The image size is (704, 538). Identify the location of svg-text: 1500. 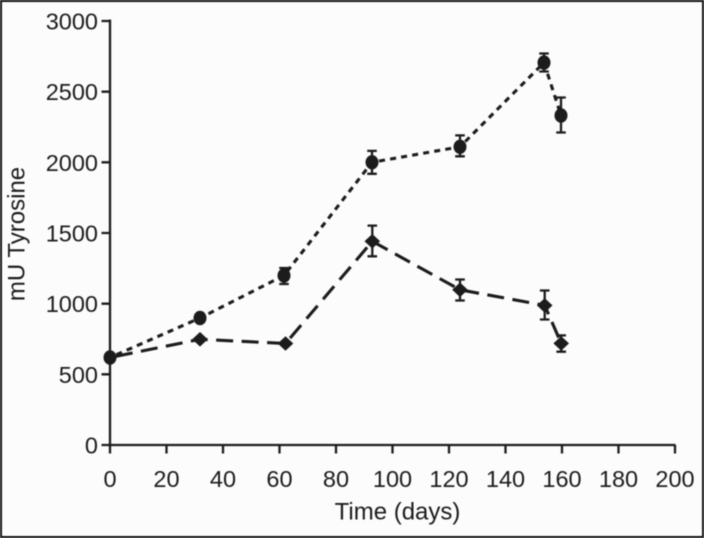
(72, 234).